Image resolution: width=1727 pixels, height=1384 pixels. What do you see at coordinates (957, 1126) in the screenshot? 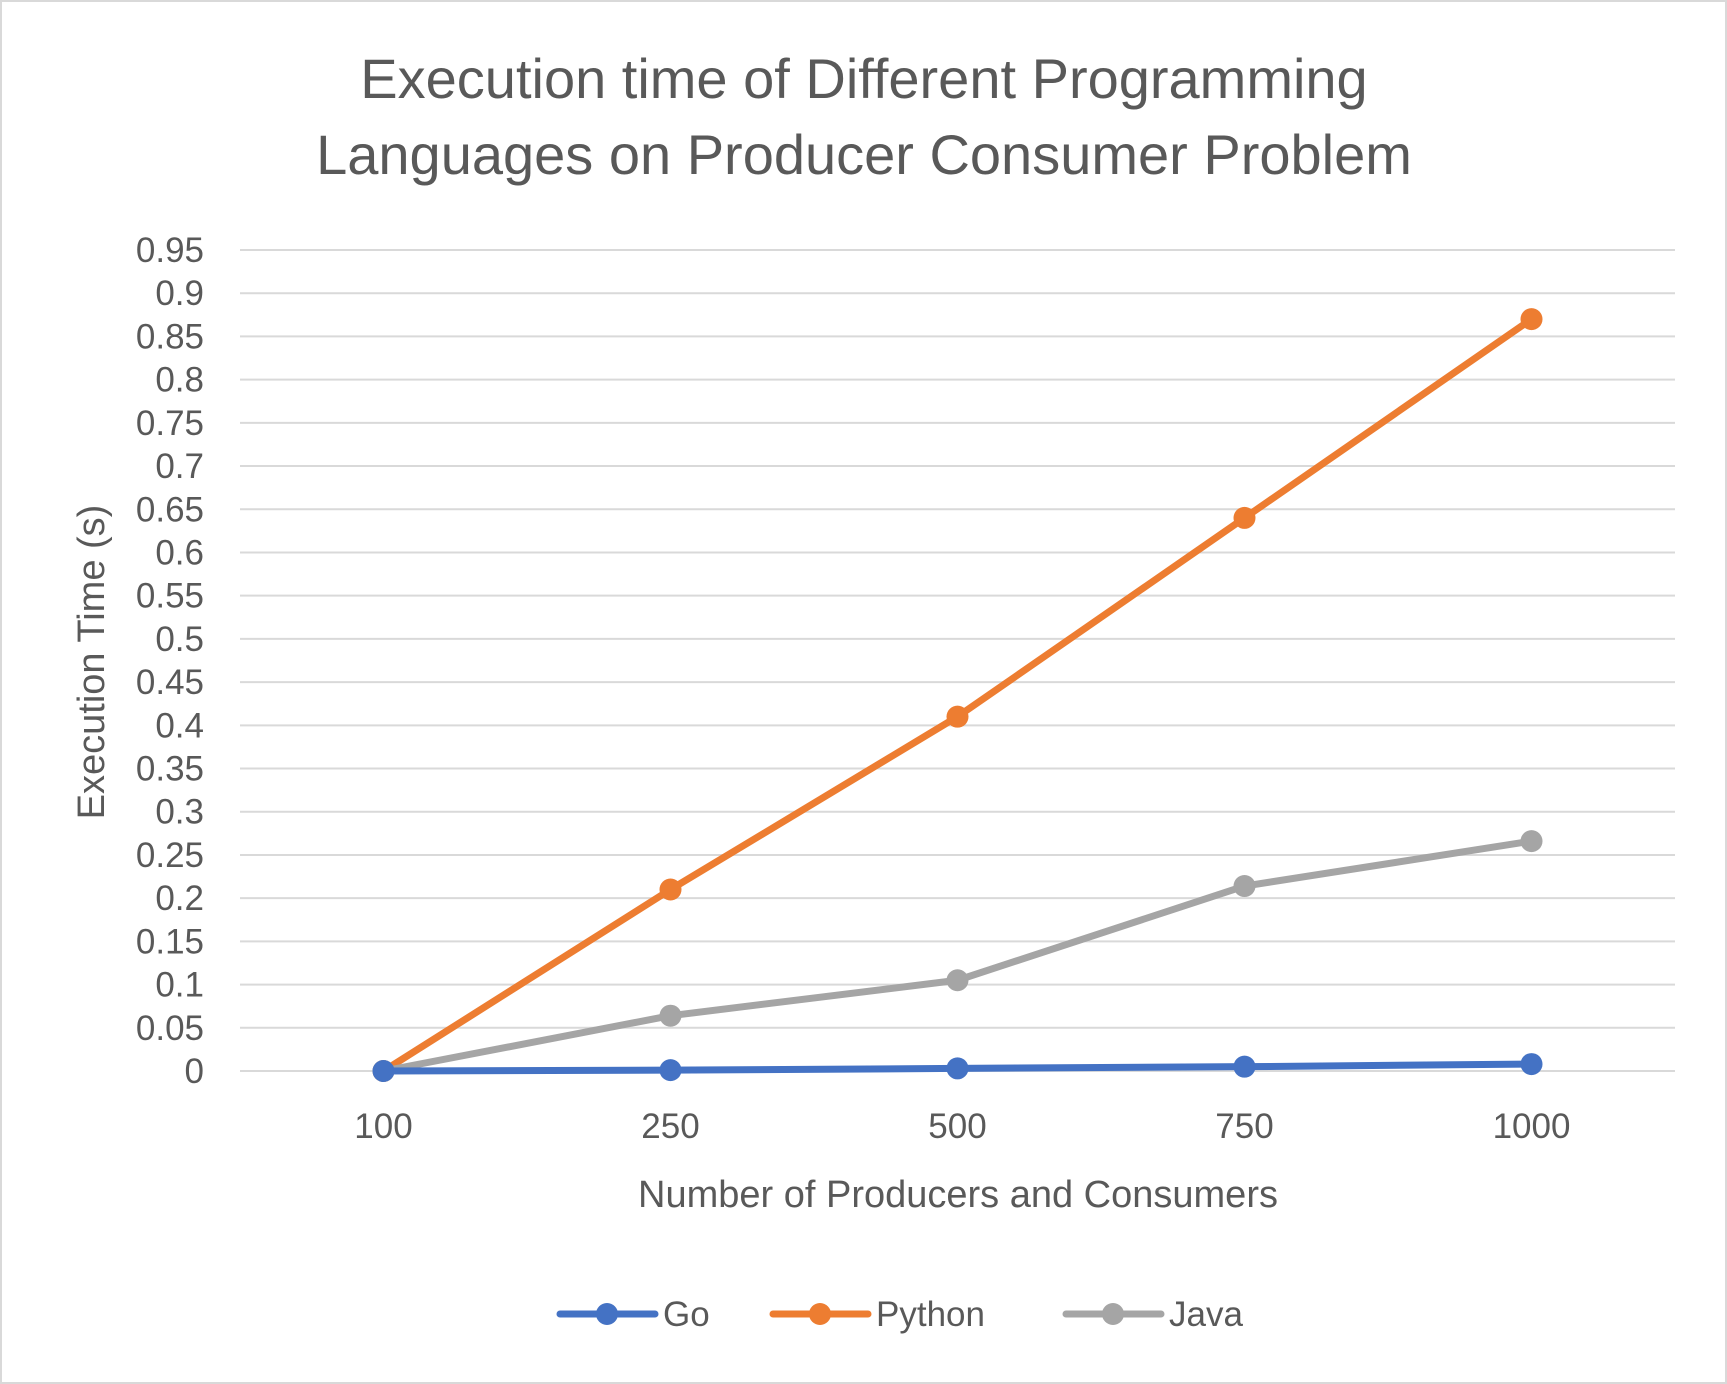
I see `x-tick-label: 500` at bounding box center [957, 1126].